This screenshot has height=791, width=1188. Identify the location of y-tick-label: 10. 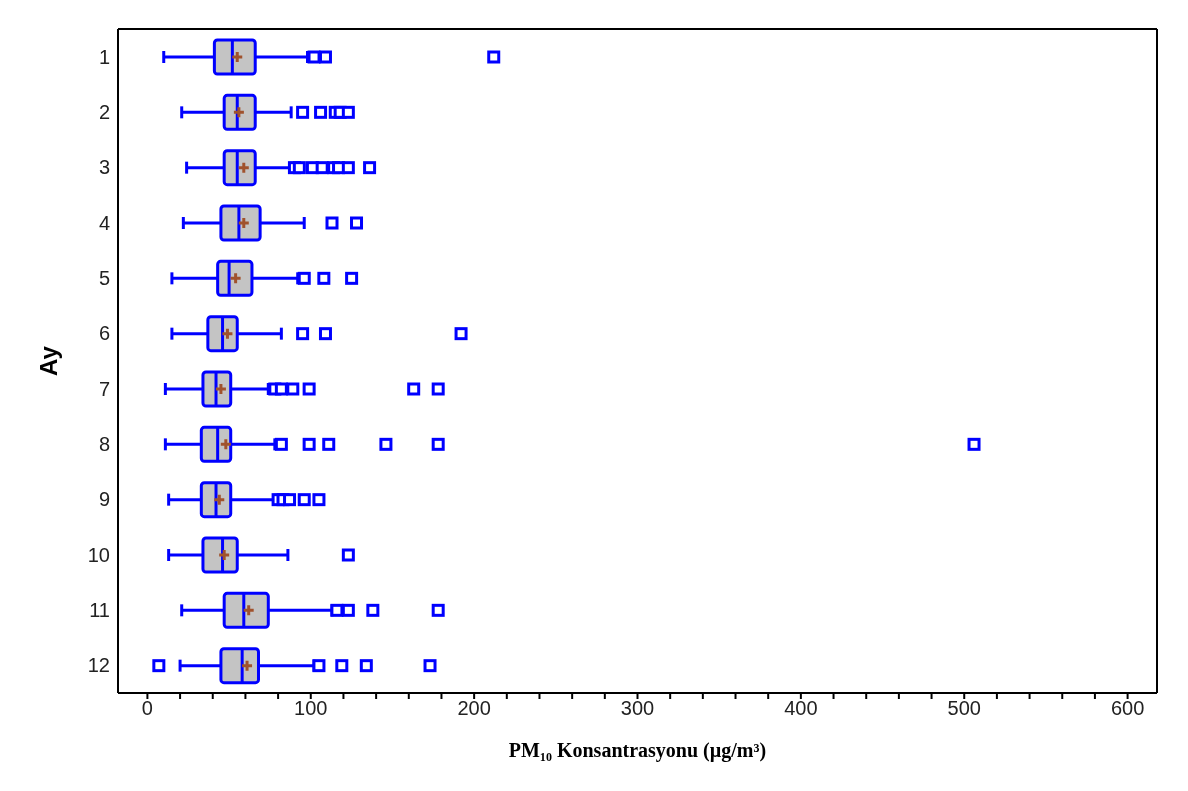
(98, 554).